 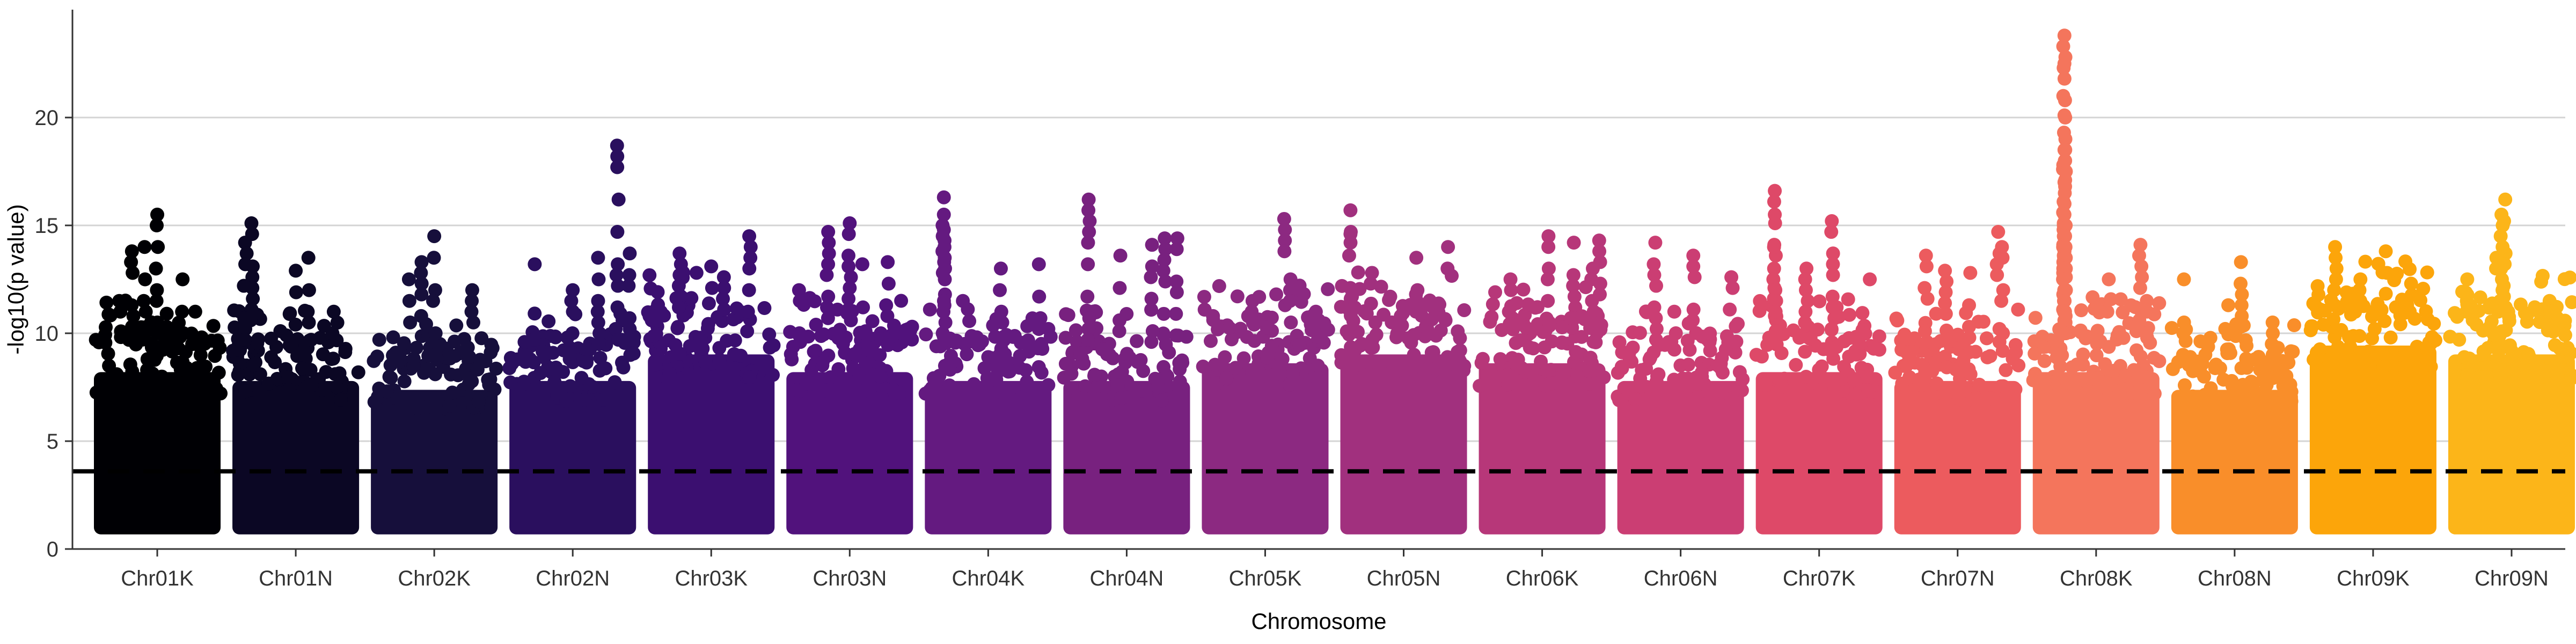 I want to click on x-tick-label-chr09k: Chr09K, so click(x=2373, y=578).